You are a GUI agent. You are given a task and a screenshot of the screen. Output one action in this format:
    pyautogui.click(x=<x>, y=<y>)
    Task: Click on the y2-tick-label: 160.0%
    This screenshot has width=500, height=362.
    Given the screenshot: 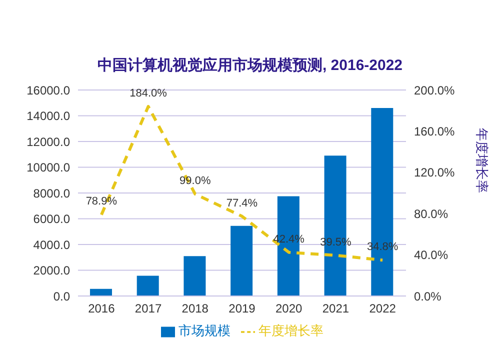 What is the action you would take?
    pyautogui.click(x=435, y=131)
    